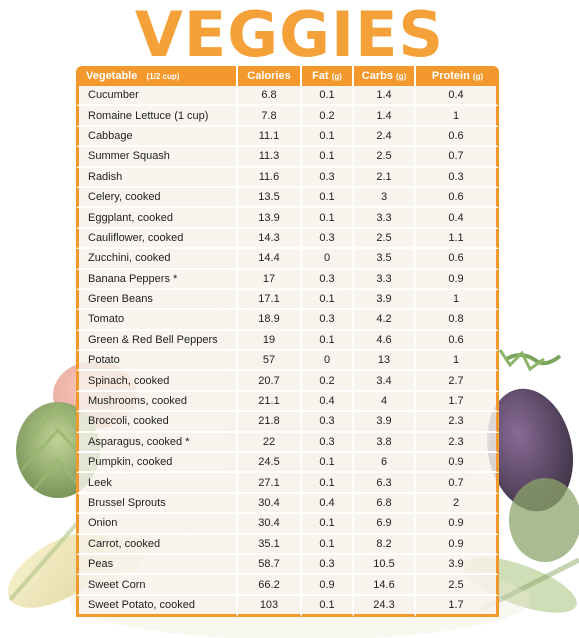 Image resolution: width=579 pixels, height=638 pixels. I want to click on protein-cell: 3.9, so click(457, 565).